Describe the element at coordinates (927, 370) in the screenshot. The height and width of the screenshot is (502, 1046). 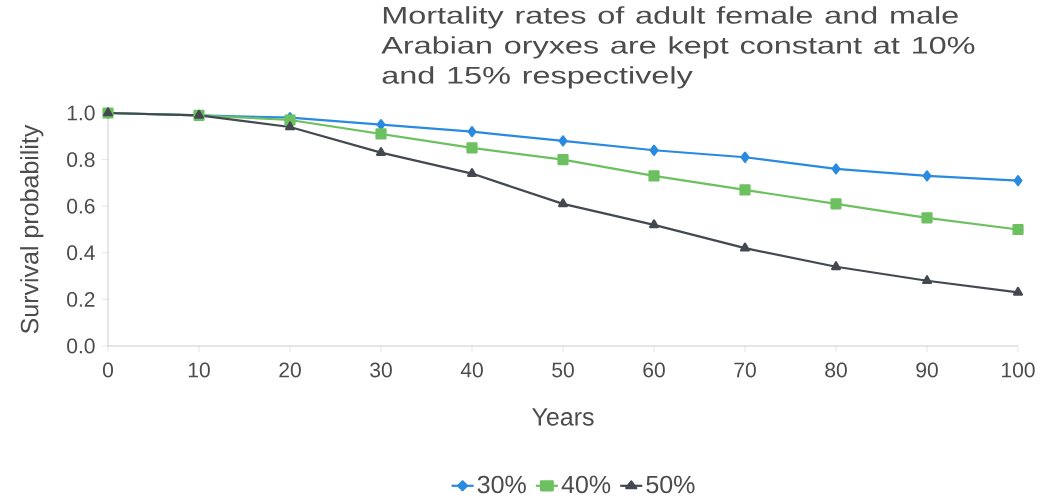
I see `x-tick-label: 90` at that location.